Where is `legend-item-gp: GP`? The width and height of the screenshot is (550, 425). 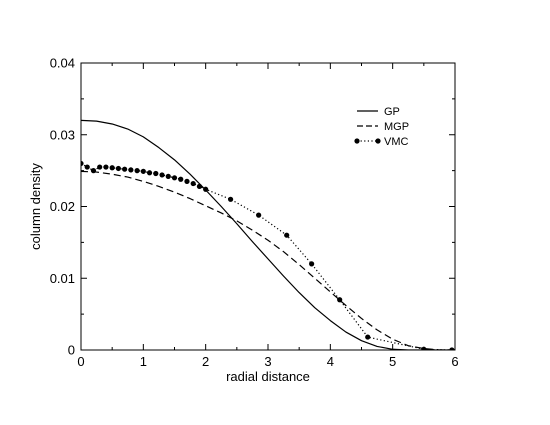 legend-item-gp: GP is located at coordinates (378, 112).